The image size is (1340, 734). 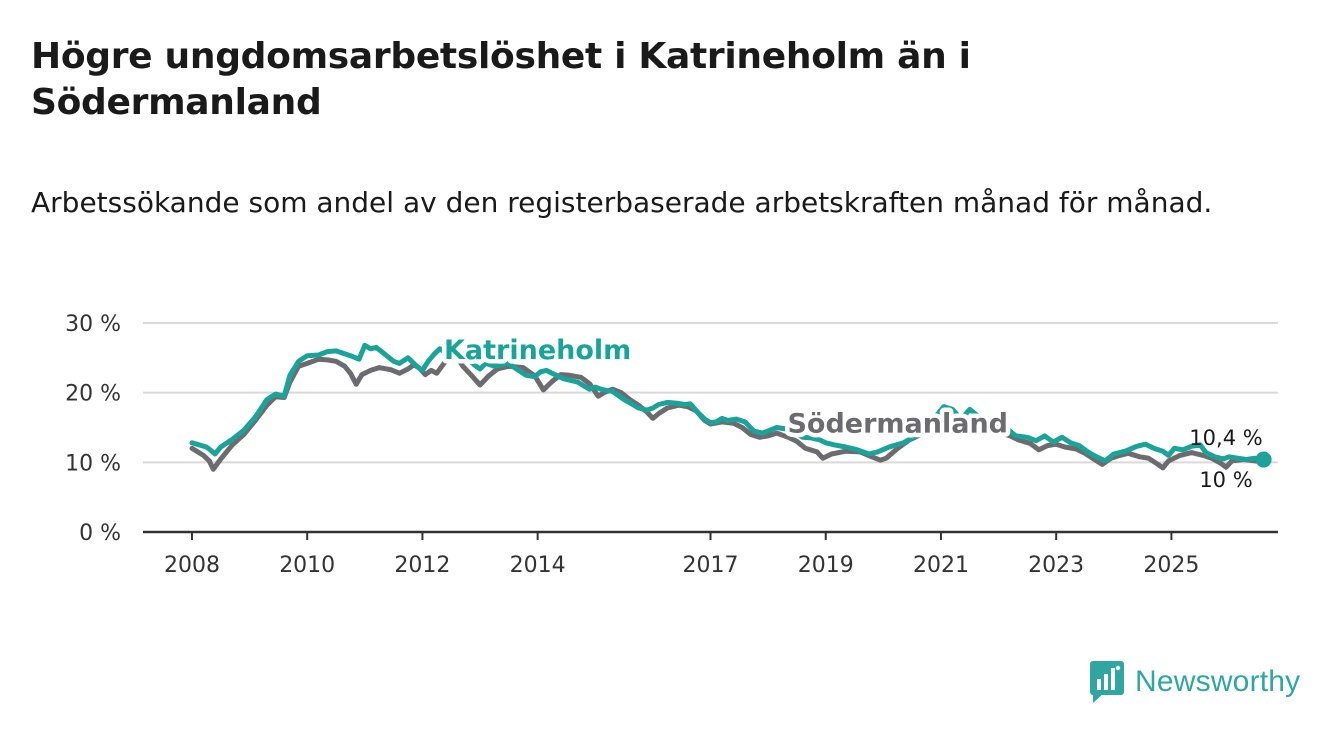 I want to click on y-tick-label: 20 %, so click(x=93, y=394).